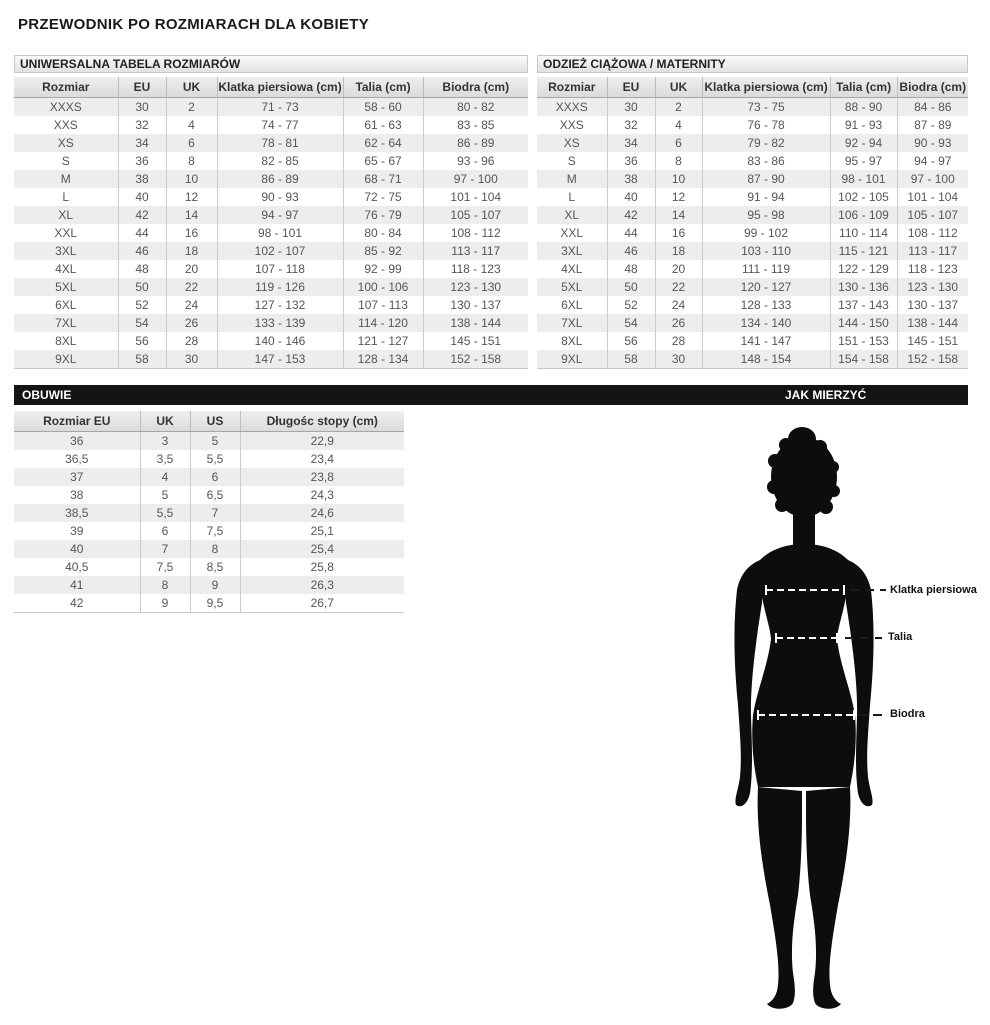 Image resolution: width=990 pixels, height=1025 pixels. I want to click on column-header: Rozmiar, so click(572, 87).